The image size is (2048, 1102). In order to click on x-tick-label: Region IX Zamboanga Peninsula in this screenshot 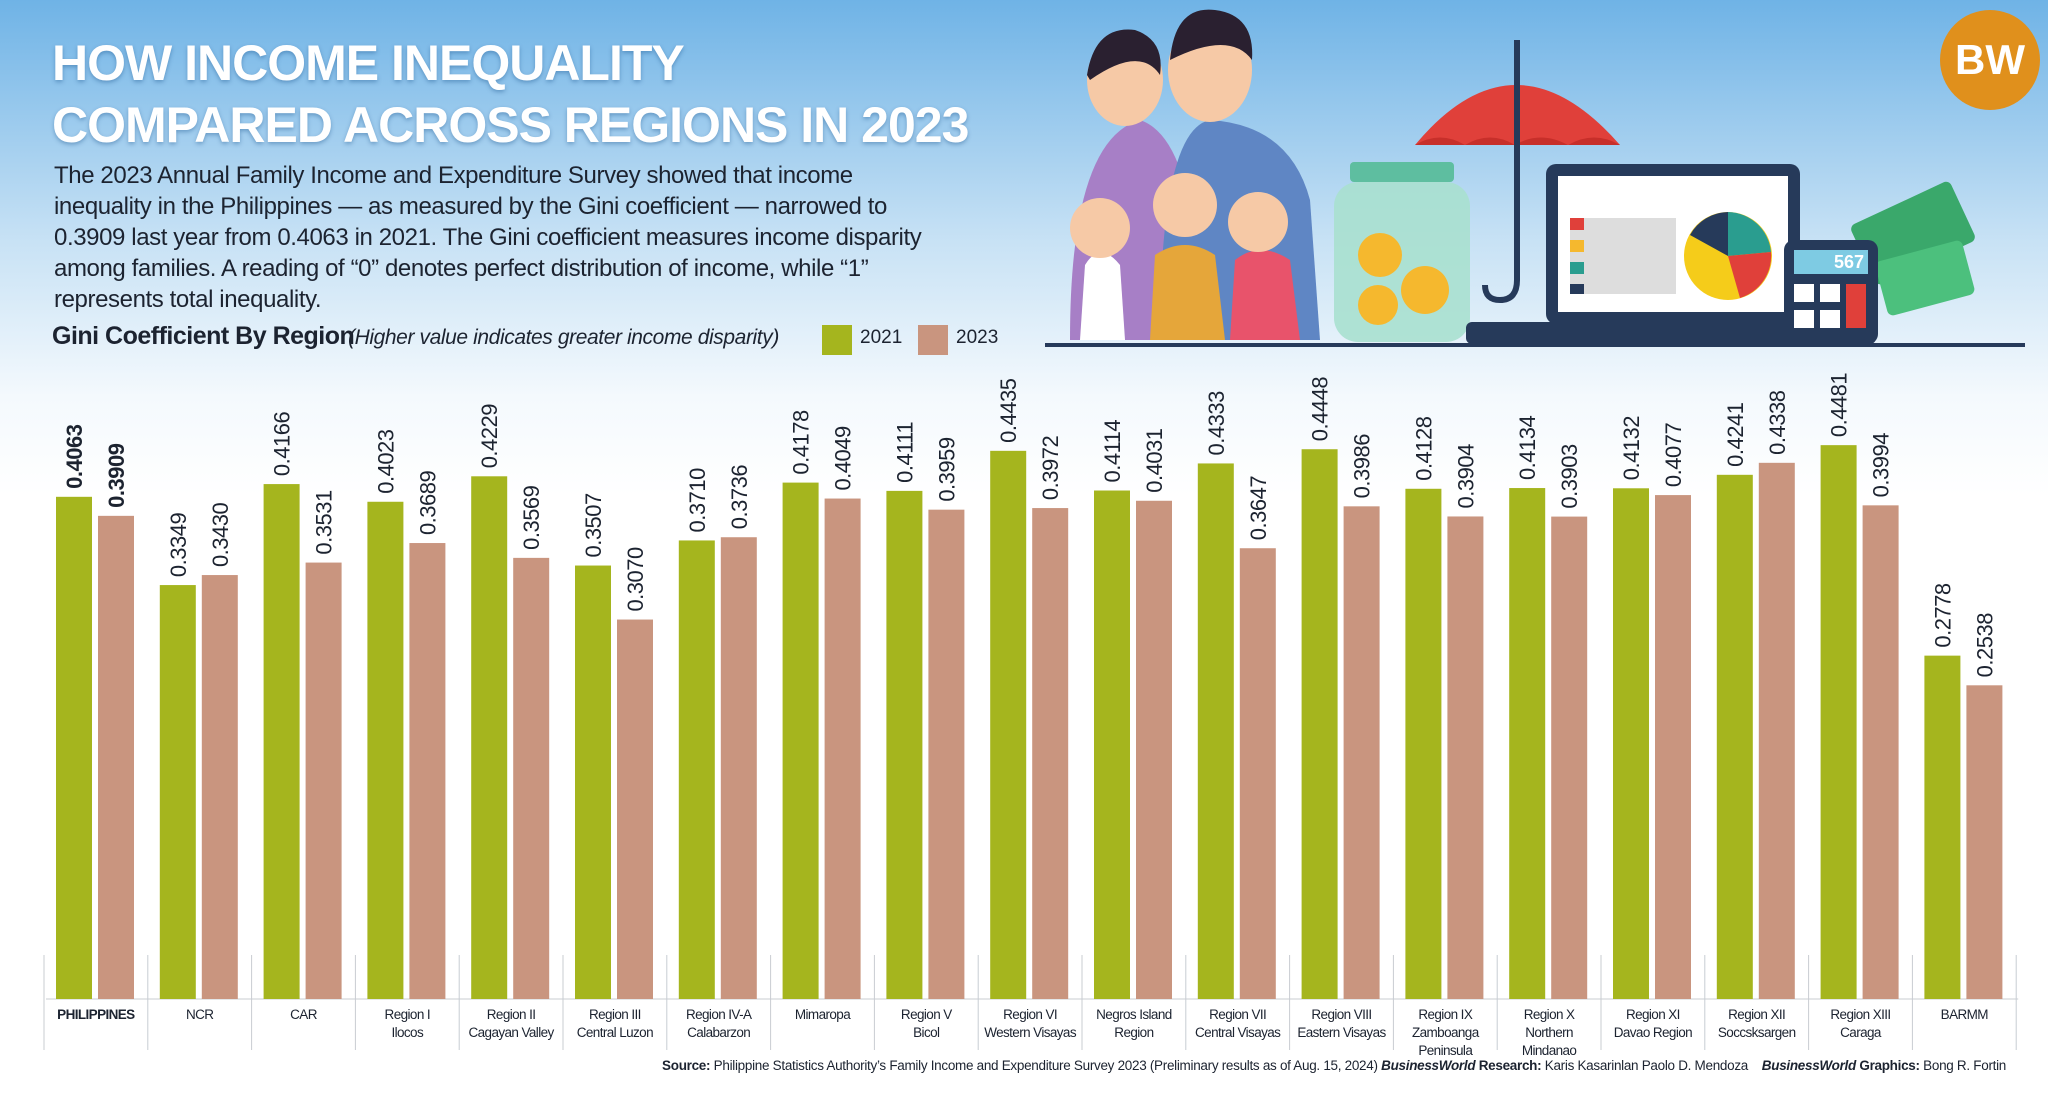, I will do `click(1445, 1032)`.